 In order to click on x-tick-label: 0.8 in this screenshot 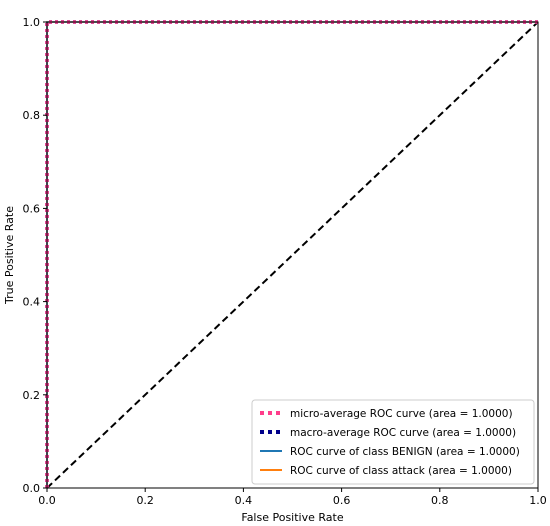, I will do `click(440, 500)`.